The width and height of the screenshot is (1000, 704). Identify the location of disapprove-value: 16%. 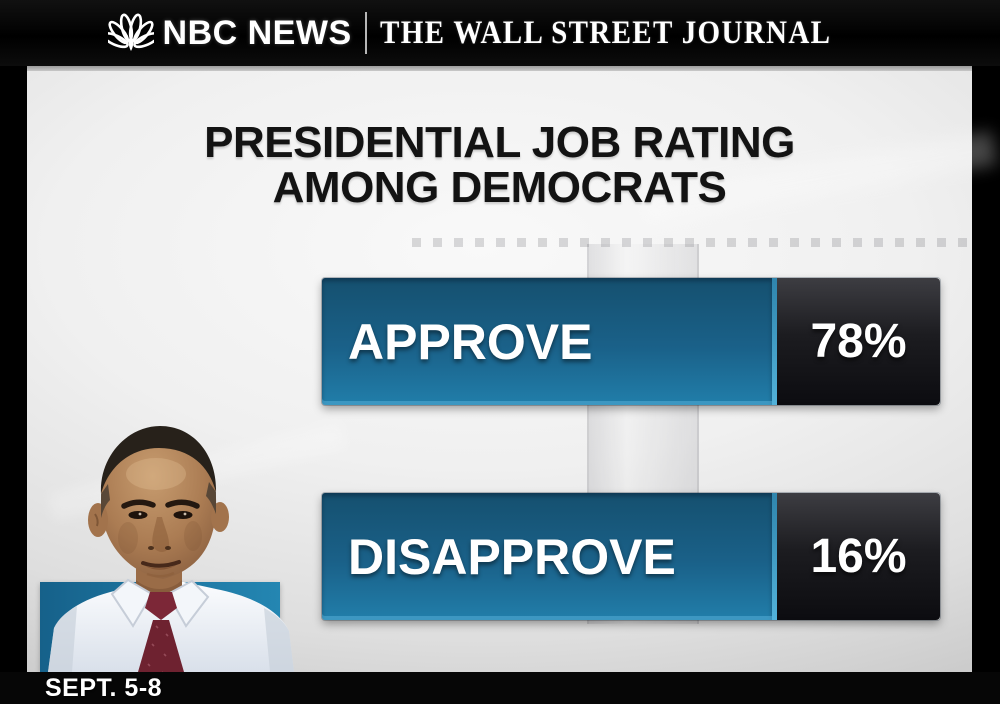
(858, 556).